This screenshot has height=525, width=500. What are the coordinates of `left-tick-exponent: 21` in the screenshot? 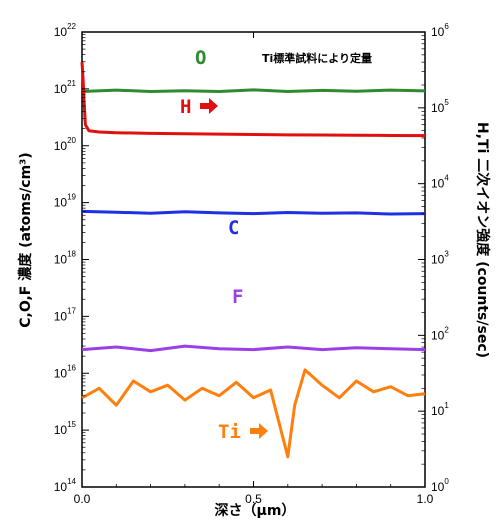 It's located at (71, 83).